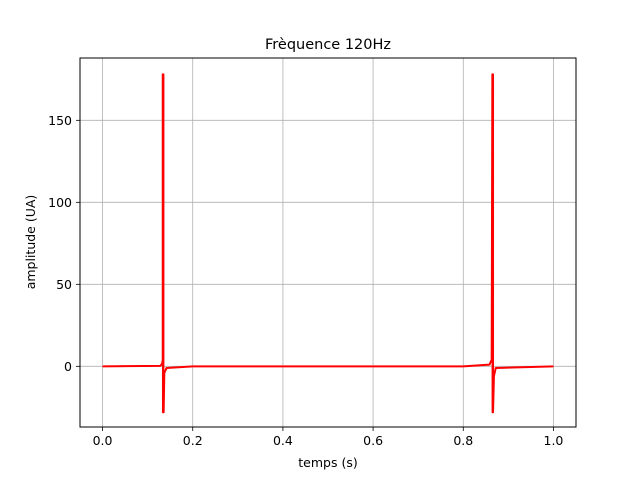 This screenshot has width=640, height=480. I want to click on x-tick-label: 1.0, so click(554, 440).